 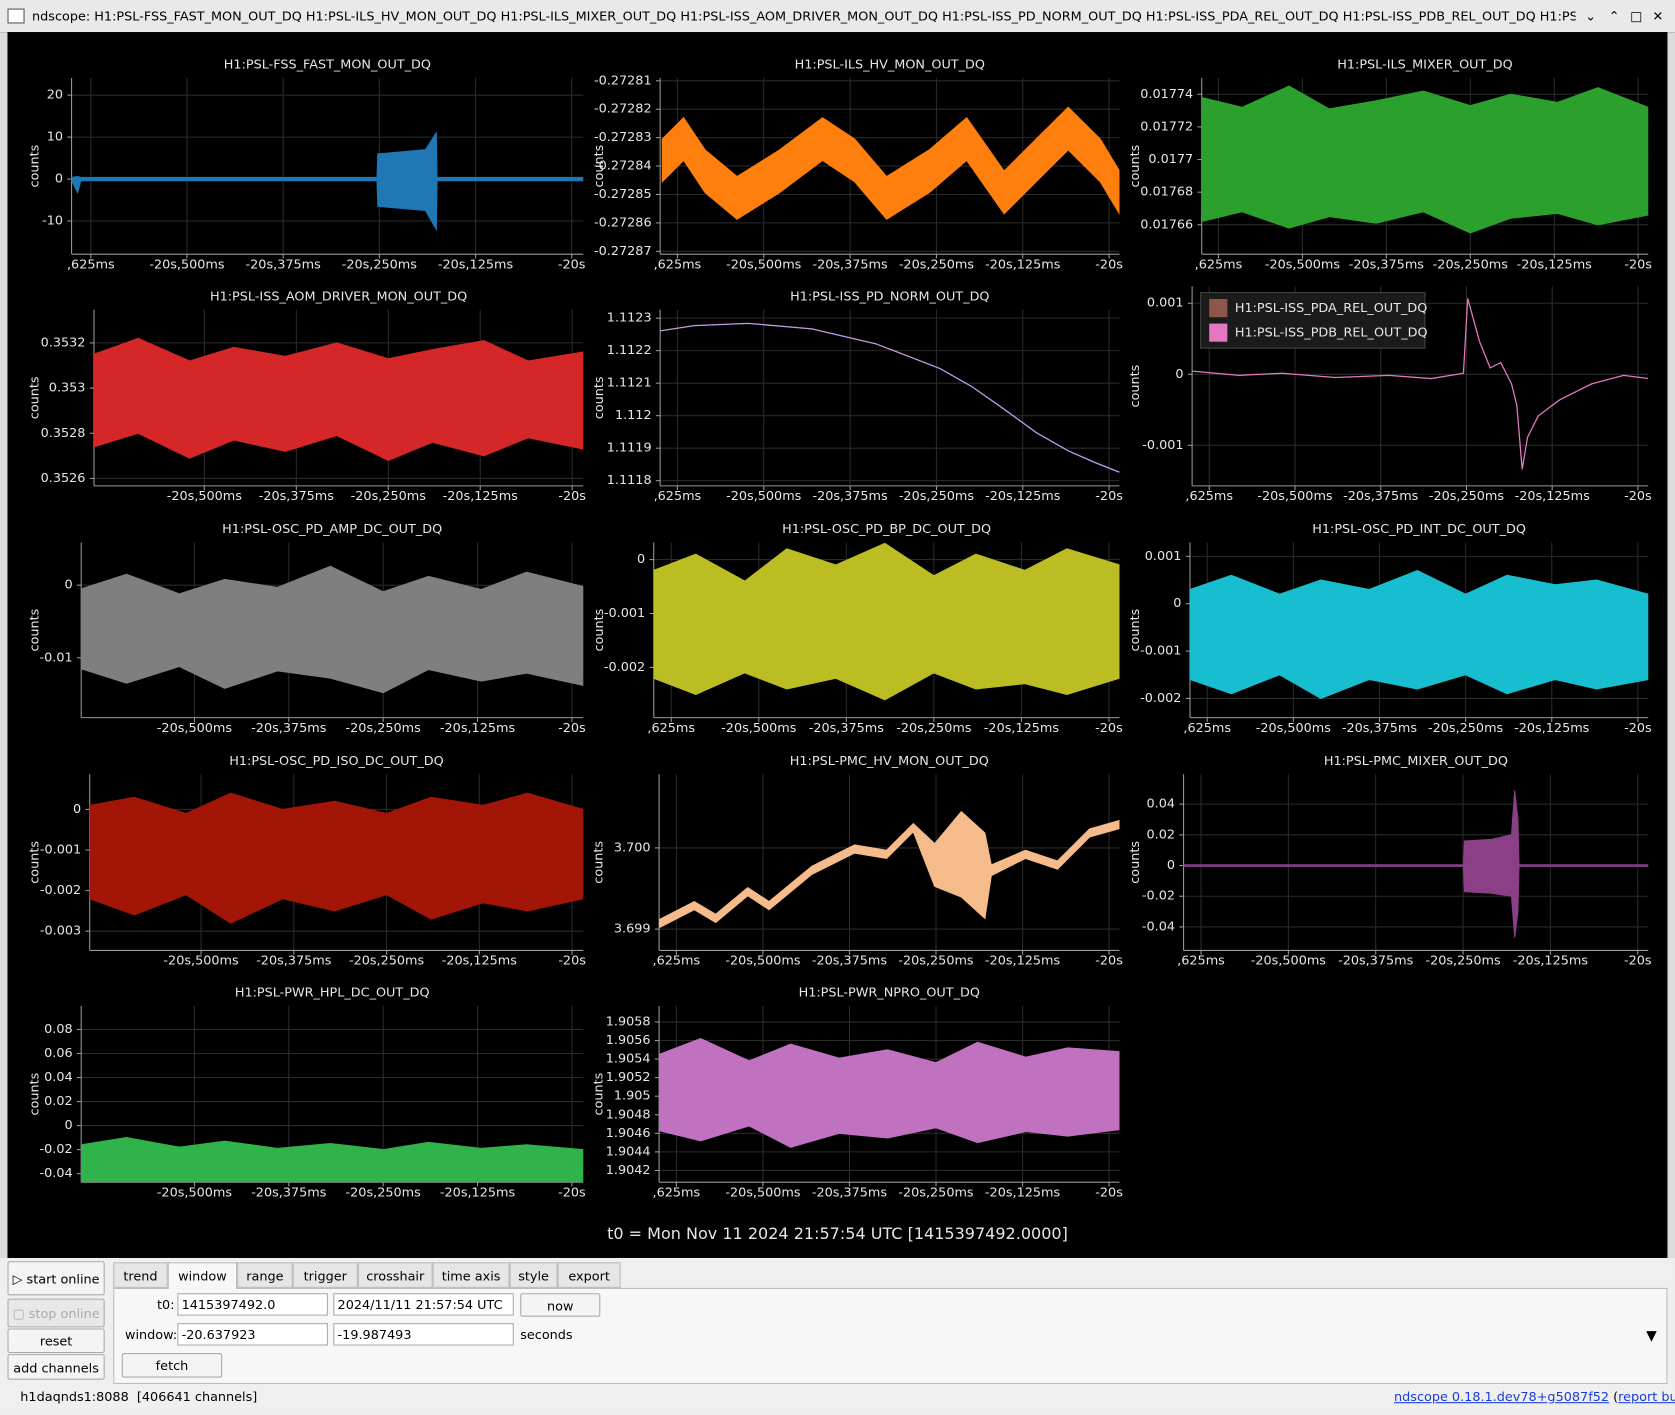 I want to click on y-tick-label: -0.01, so click(x=56, y=657).